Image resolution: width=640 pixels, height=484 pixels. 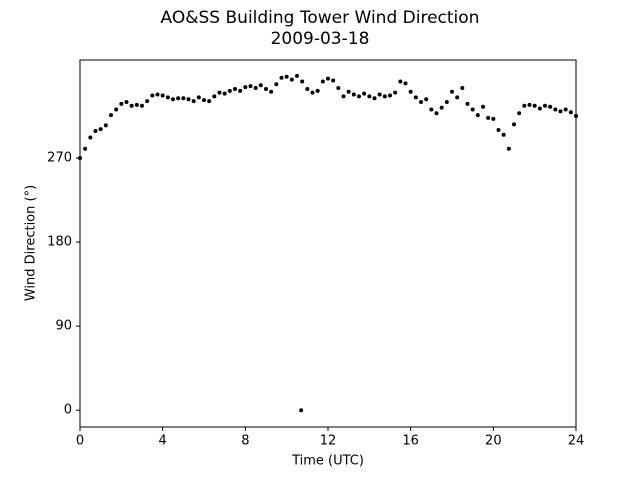 I want to click on y-tick-label: 90, so click(x=63, y=326).